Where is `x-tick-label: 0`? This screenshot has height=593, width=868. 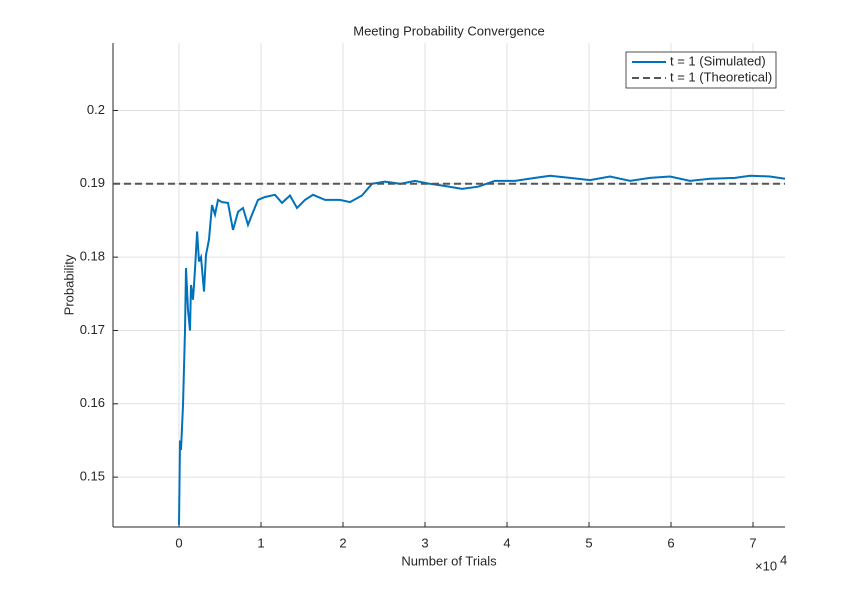 x-tick-label: 0 is located at coordinates (178, 542).